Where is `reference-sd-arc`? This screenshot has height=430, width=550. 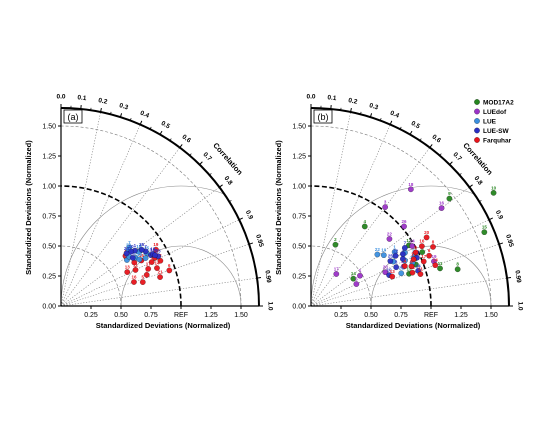
reference-sd-arc is located at coordinates (121, 246).